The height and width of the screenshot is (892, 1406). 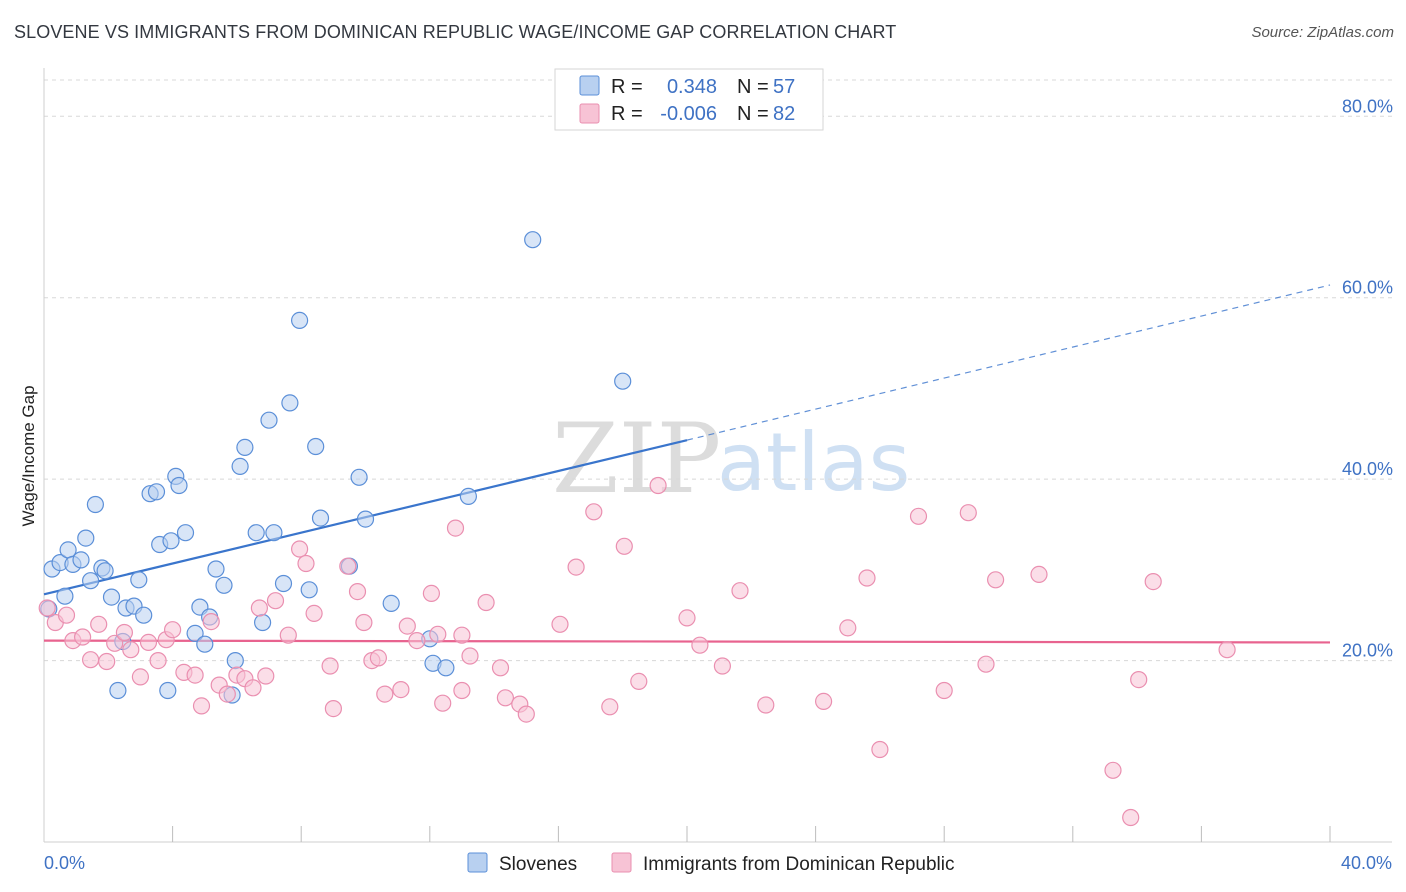 I want to click on legend-swatch-dominican, so click(x=589, y=113).